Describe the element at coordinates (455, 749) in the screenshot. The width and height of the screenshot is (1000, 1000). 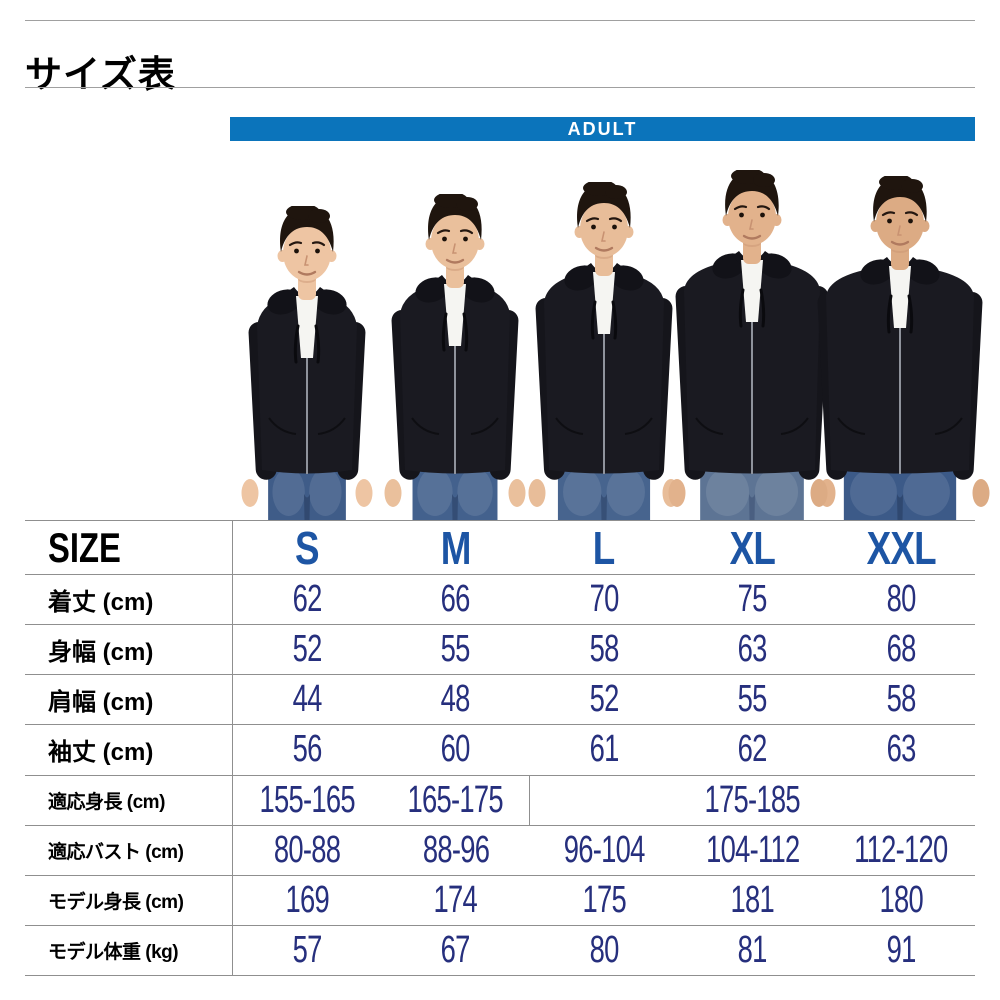
I see `table-cell: 60` at that location.